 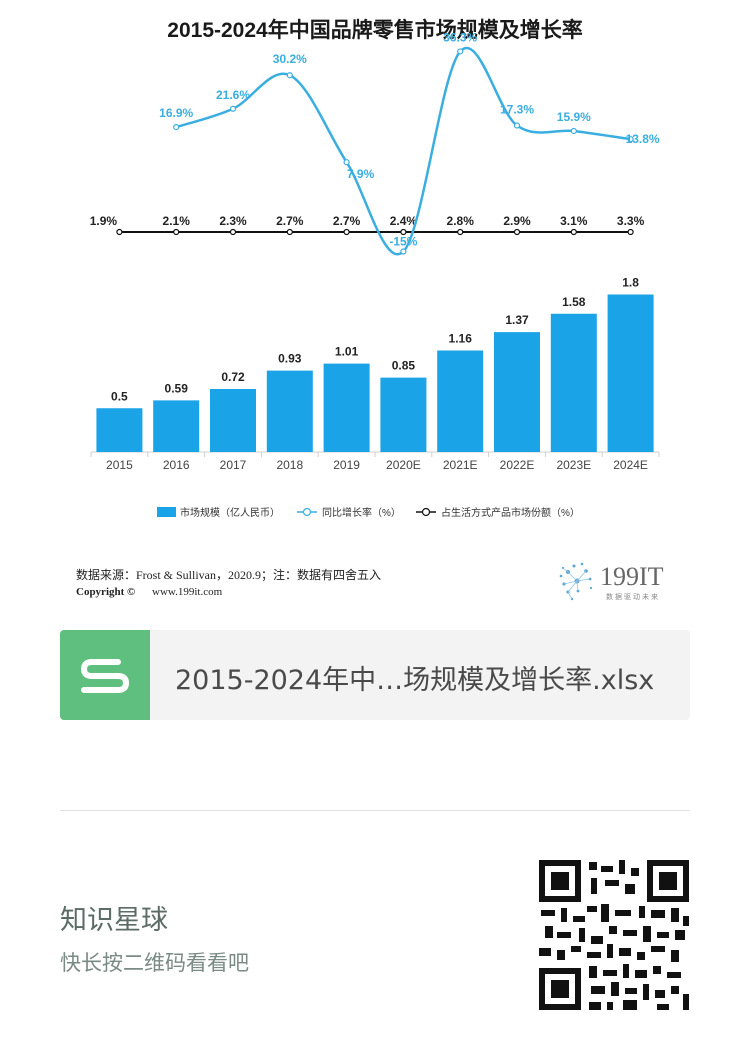 What do you see at coordinates (404, 366) in the screenshot?
I see `bar-value-label: 0.85` at bounding box center [404, 366].